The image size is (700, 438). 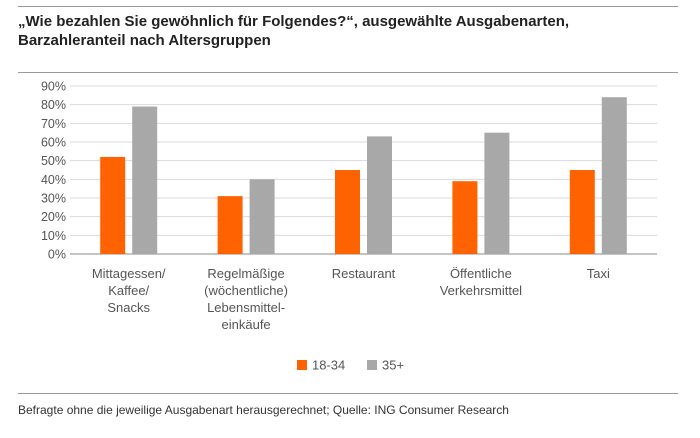 What do you see at coordinates (328, 365) in the screenshot?
I see `legend-label-18-34: 18-34` at bounding box center [328, 365].